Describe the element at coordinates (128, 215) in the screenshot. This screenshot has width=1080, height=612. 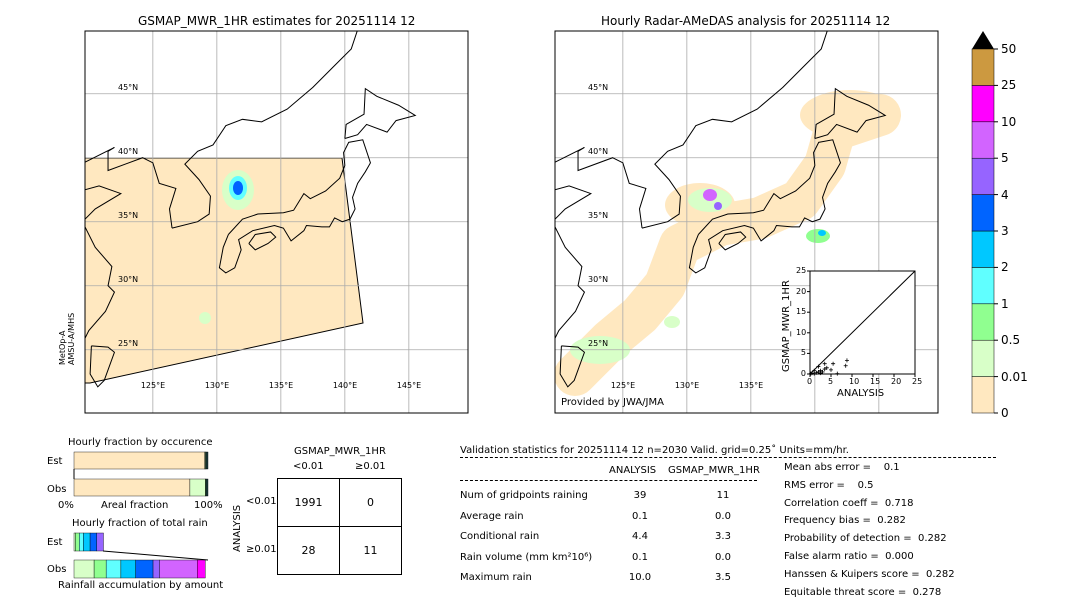
I see `lat-label: 35°N` at that location.